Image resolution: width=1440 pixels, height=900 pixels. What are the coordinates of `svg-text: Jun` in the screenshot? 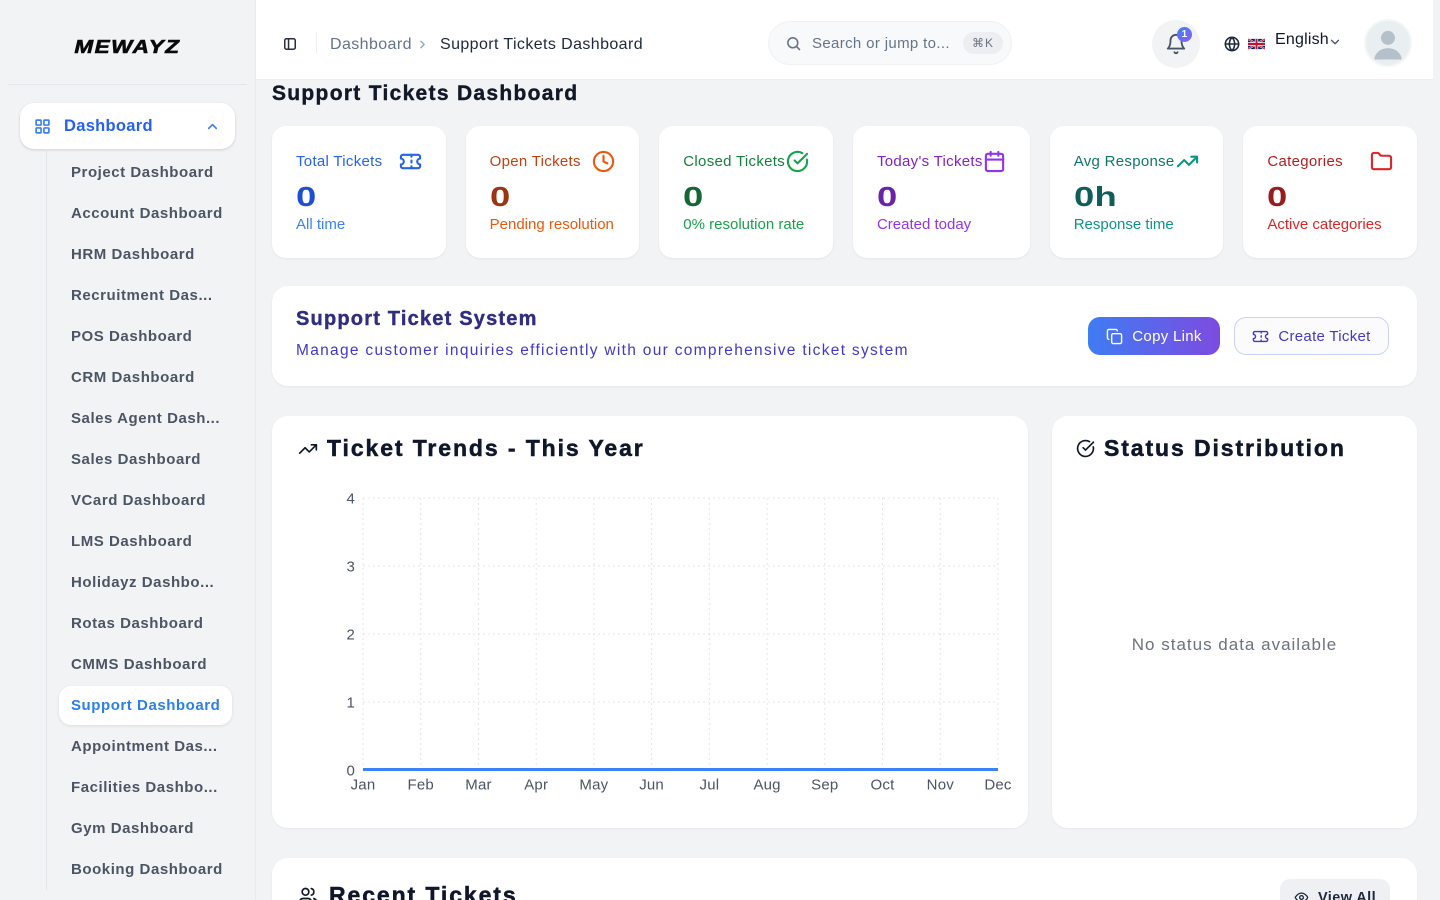 It's located at (651, 785).